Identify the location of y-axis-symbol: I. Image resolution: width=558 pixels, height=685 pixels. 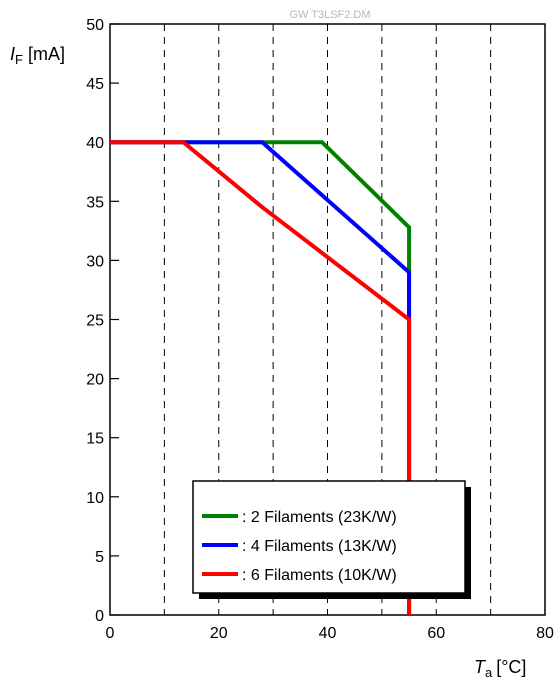
(12, 54).